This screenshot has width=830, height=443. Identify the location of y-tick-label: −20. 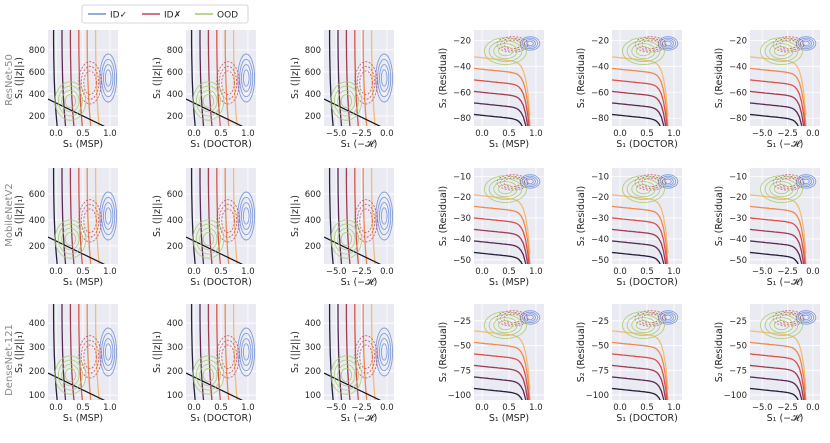
(738, 198).